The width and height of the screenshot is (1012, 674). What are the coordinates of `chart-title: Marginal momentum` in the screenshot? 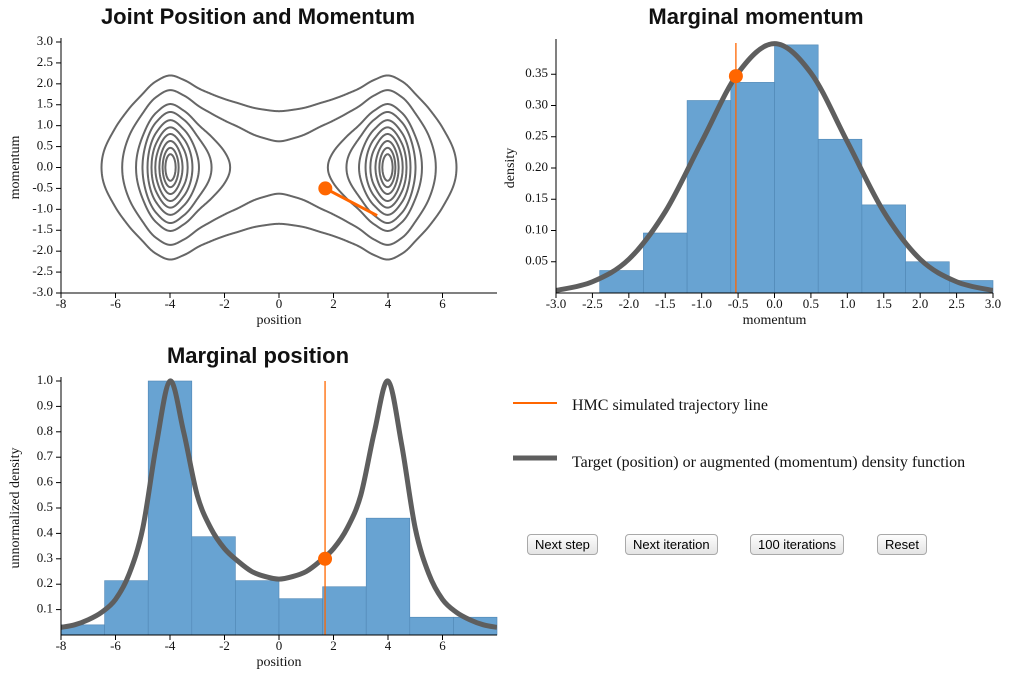 It's located at (755, 16).